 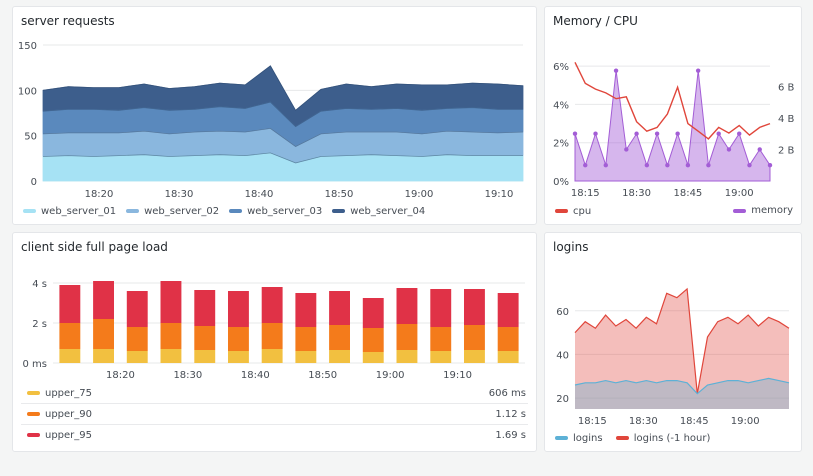 I want to click on legend-item-web_server_03: web_server_03, so click(x=275, y=211).